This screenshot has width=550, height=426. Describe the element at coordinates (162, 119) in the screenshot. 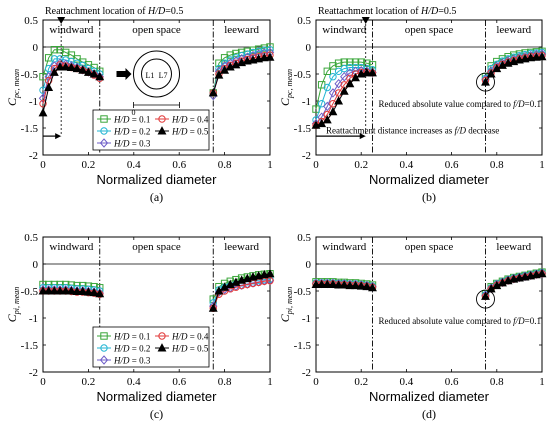

I see `marker-circle-legend3` at that location.